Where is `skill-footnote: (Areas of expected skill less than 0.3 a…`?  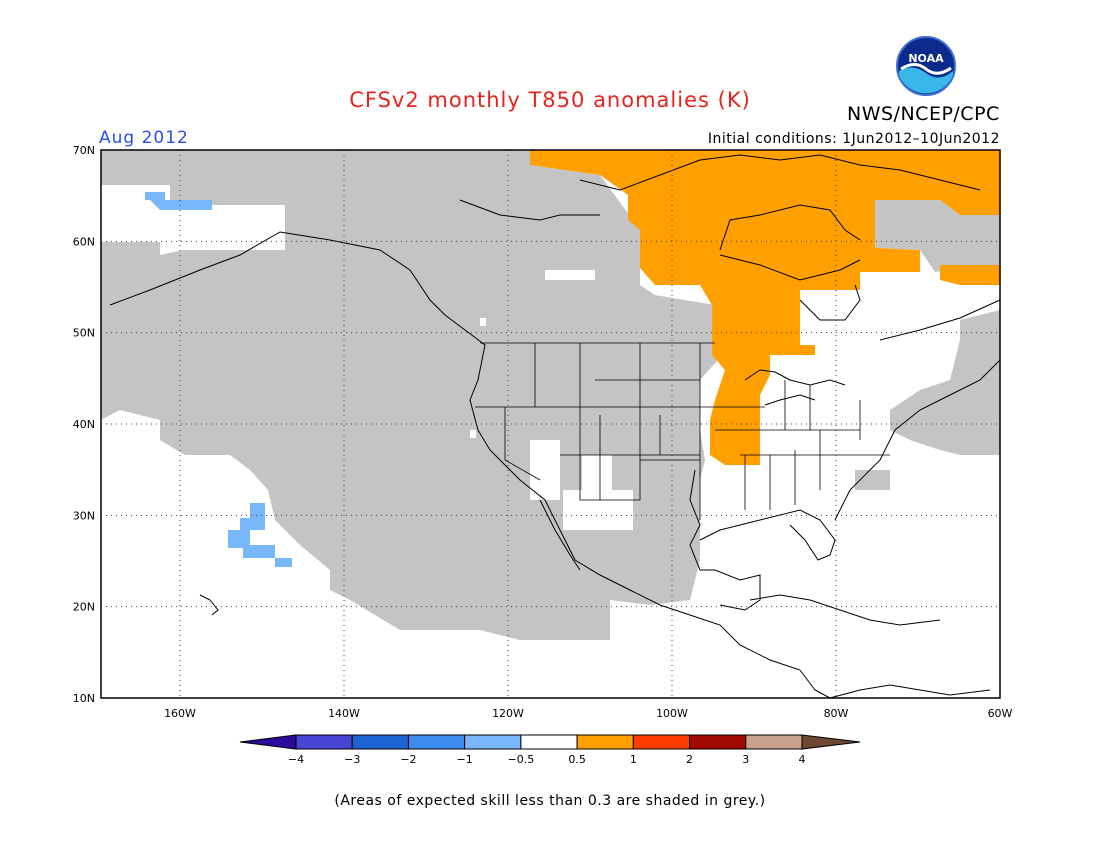 skill-footnote: (Areas of expected skill less than 0.3 a… is located at coordinates (550, 801).